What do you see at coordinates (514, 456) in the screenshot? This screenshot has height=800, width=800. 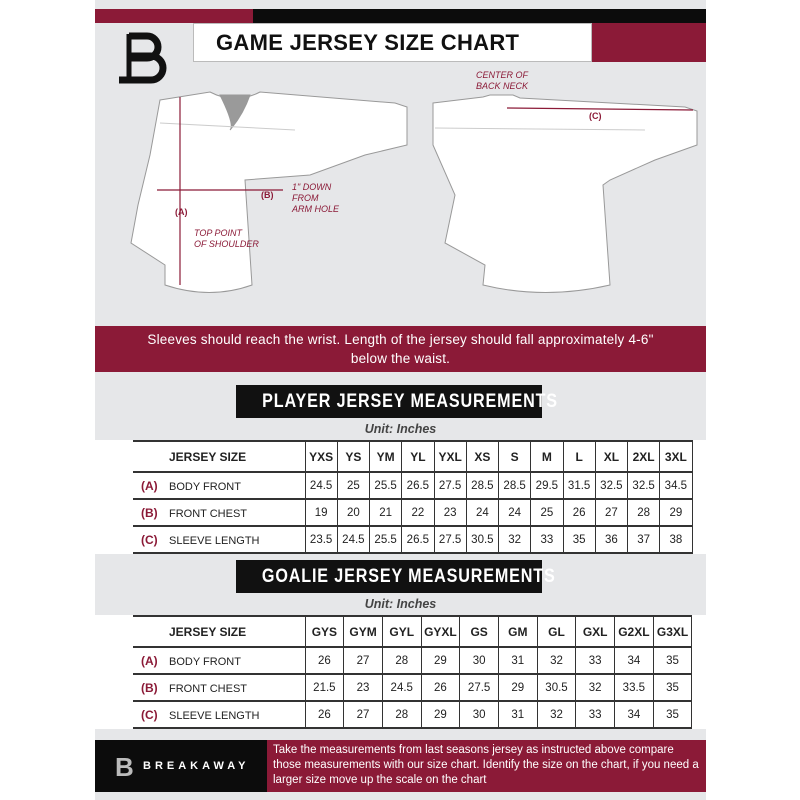 I see `size-column-header: S` at bounding box center [514, 456].